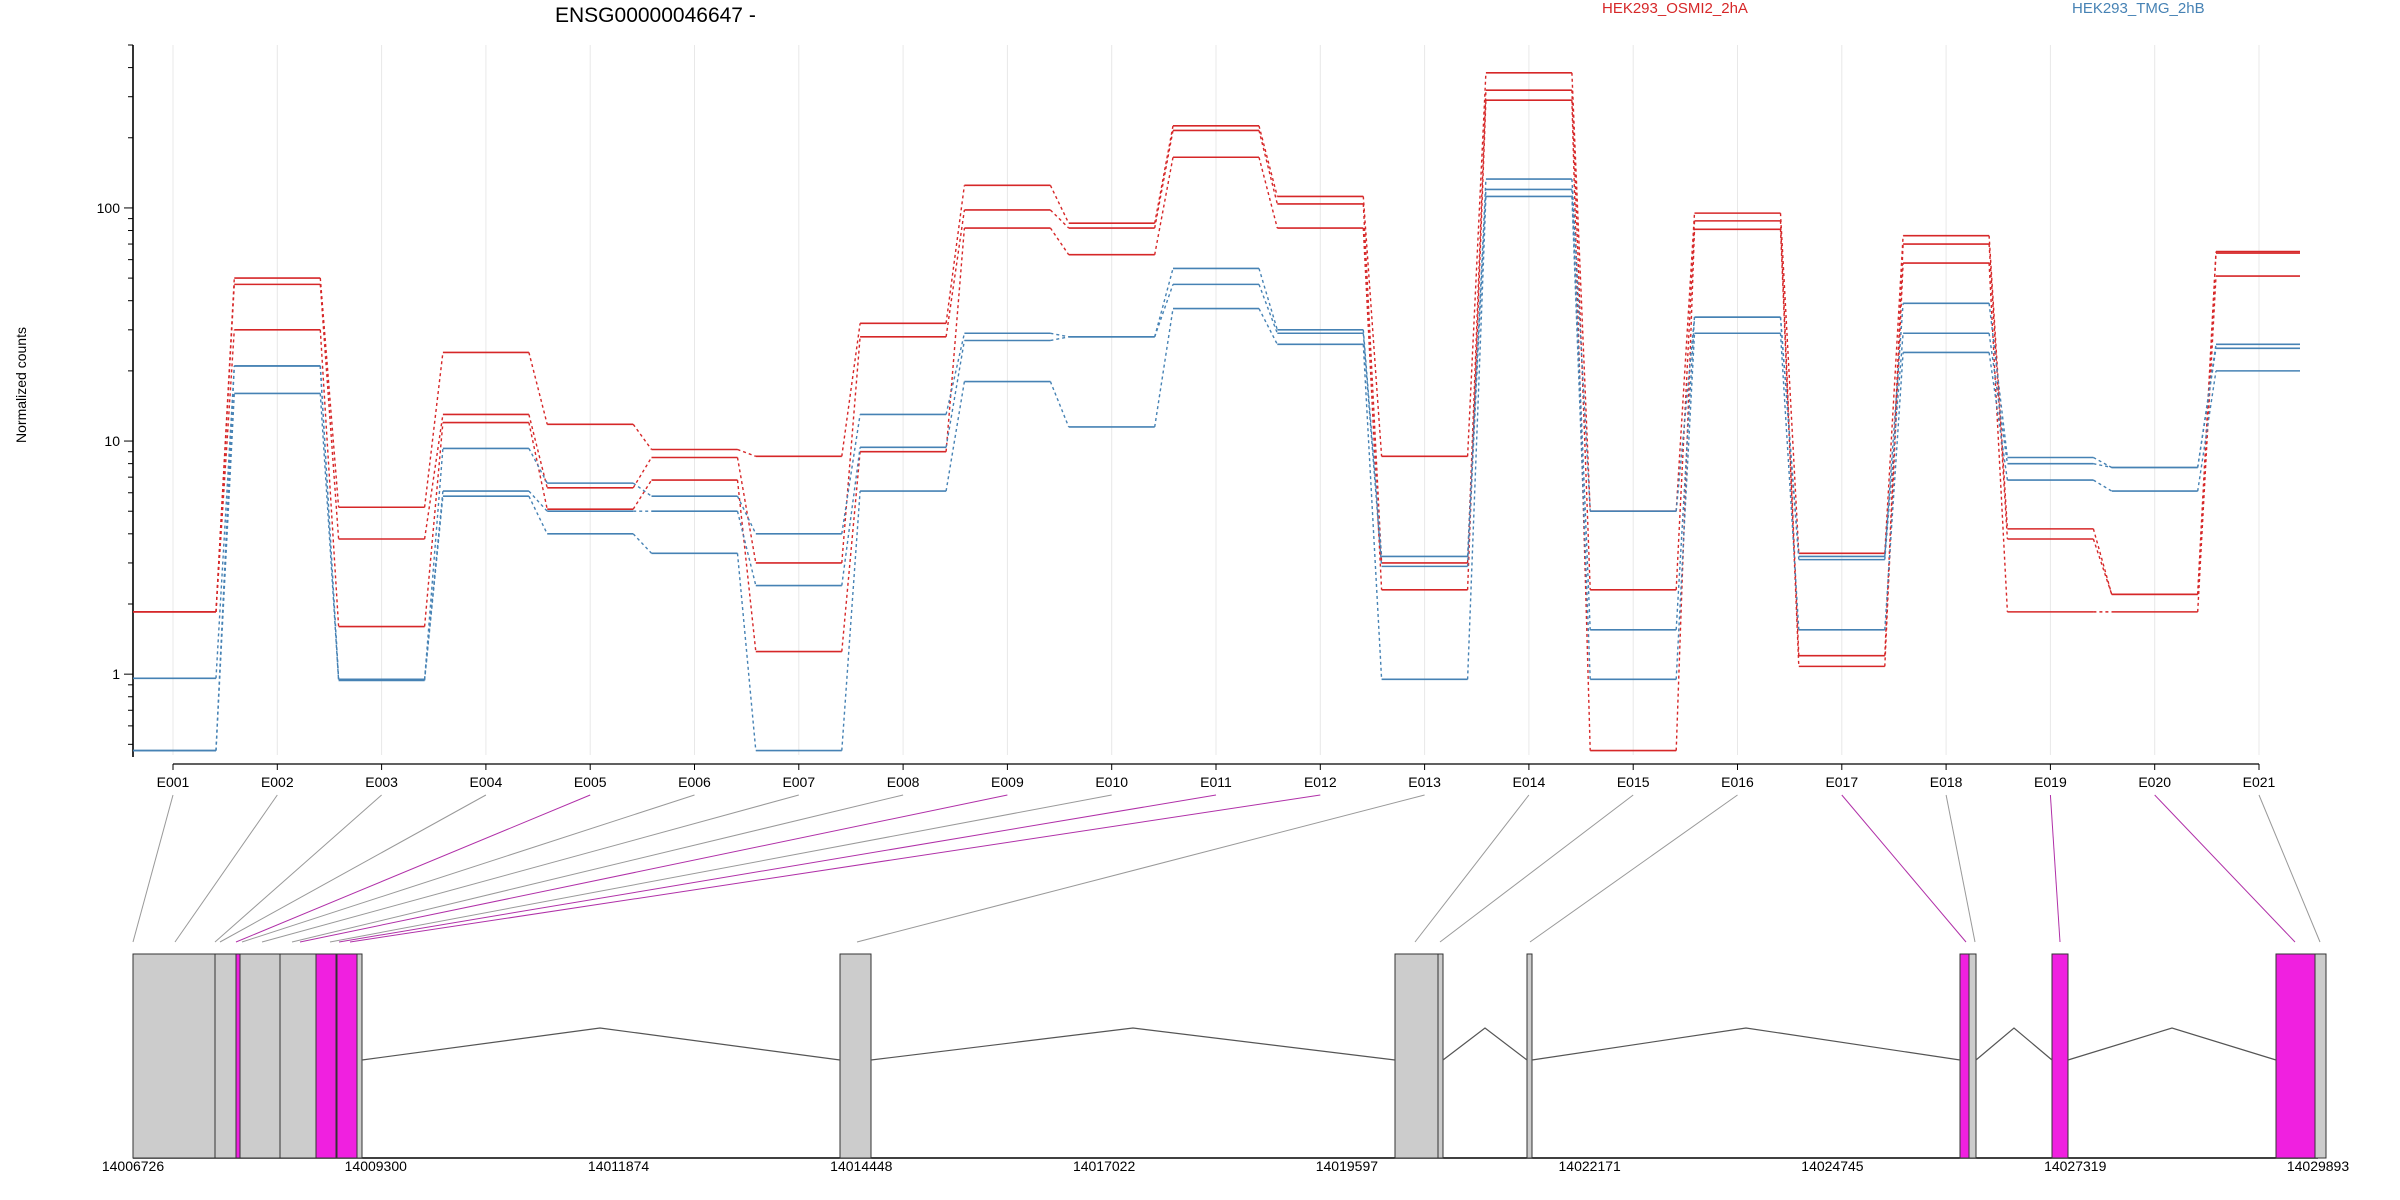 The width and height of the screenshot is (2400, 1200). I want to click on x-tick-label: E009, so click(1007, 782).